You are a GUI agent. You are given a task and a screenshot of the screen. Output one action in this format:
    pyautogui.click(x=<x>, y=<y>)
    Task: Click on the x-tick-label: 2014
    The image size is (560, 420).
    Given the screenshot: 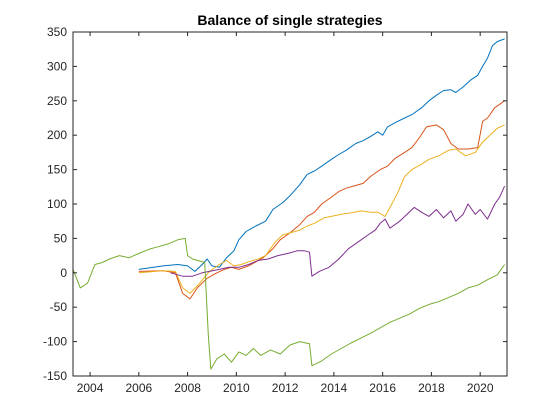 What is the action you would take?
    pyautogui.click(x=334, y=388)
    